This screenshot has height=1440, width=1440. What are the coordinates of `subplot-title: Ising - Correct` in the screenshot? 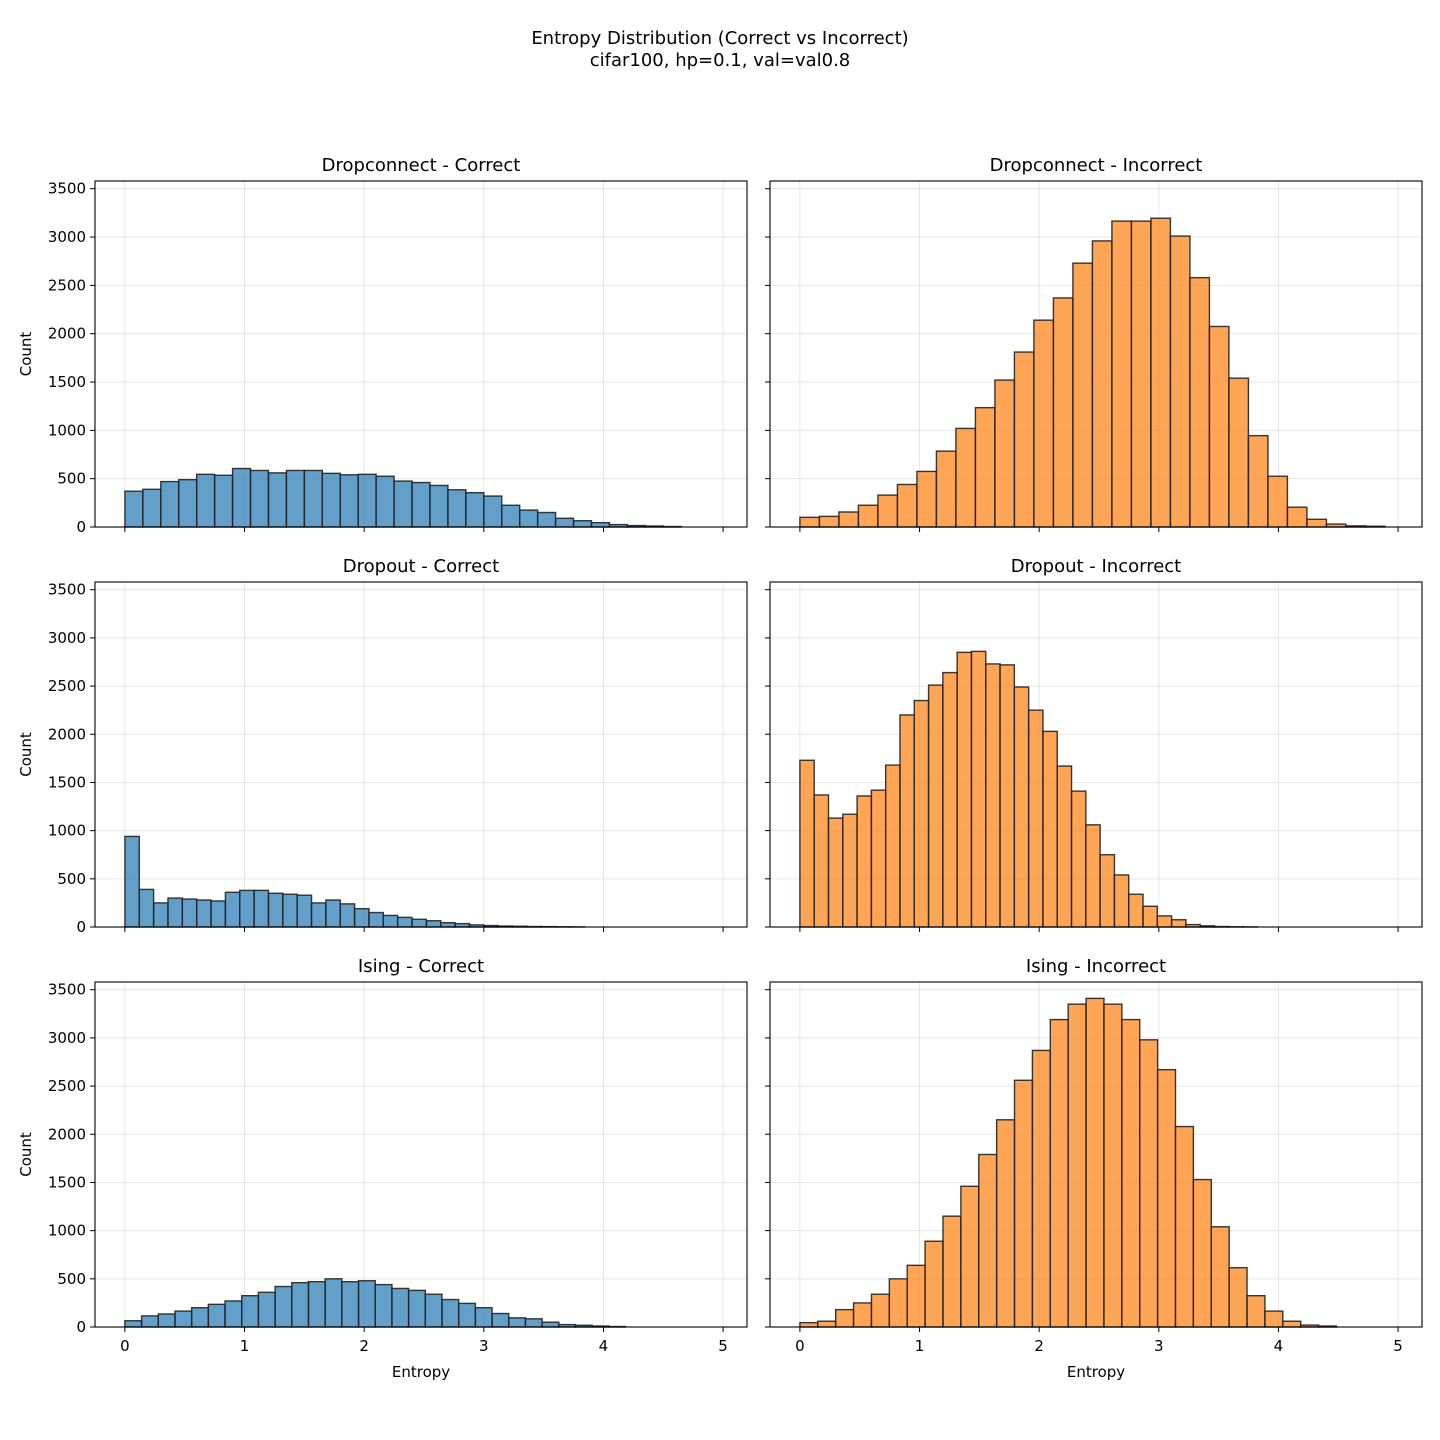 It's located at (421, 966).